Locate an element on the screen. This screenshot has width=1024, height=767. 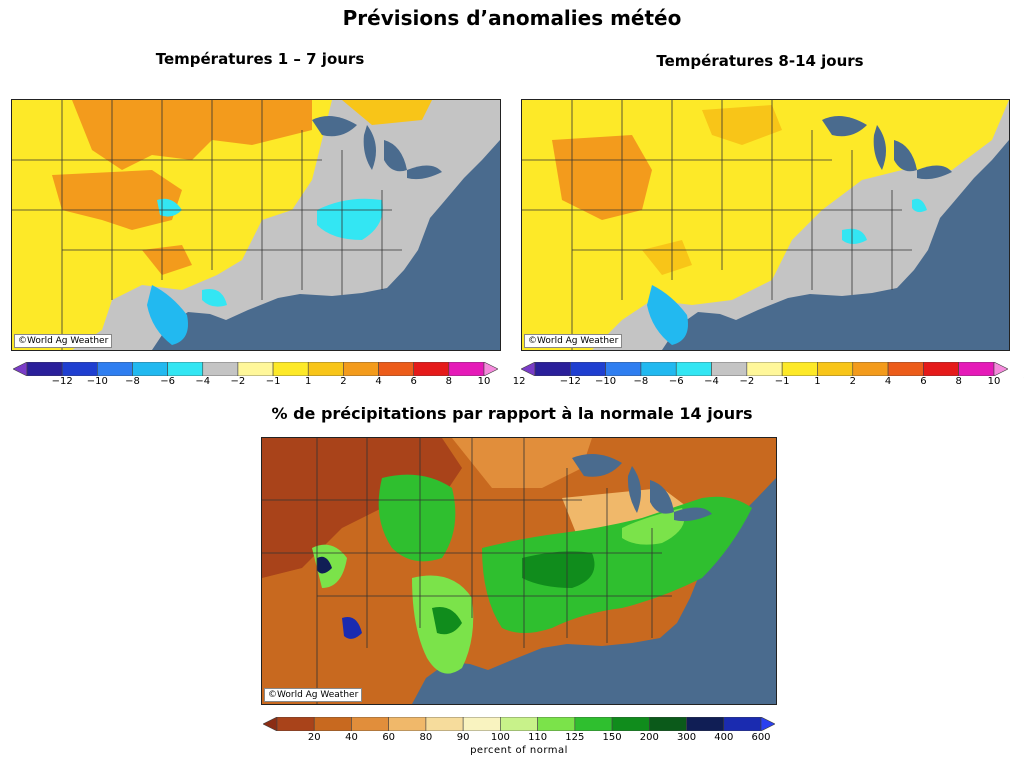
precipitation-legend-caption: percent of normal is located at coordinates (519, 750).